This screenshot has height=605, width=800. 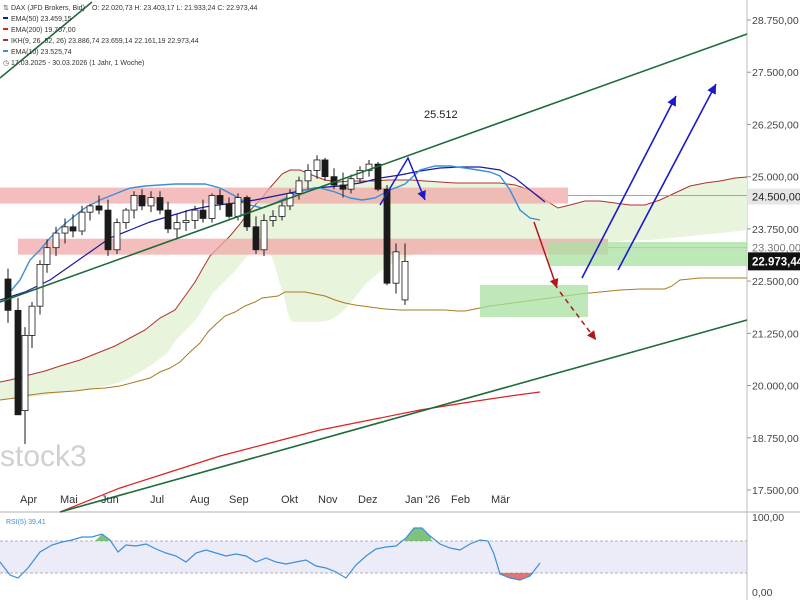 I want to click on price-tick-label: 27.500,00, so click(x=775, y=73).